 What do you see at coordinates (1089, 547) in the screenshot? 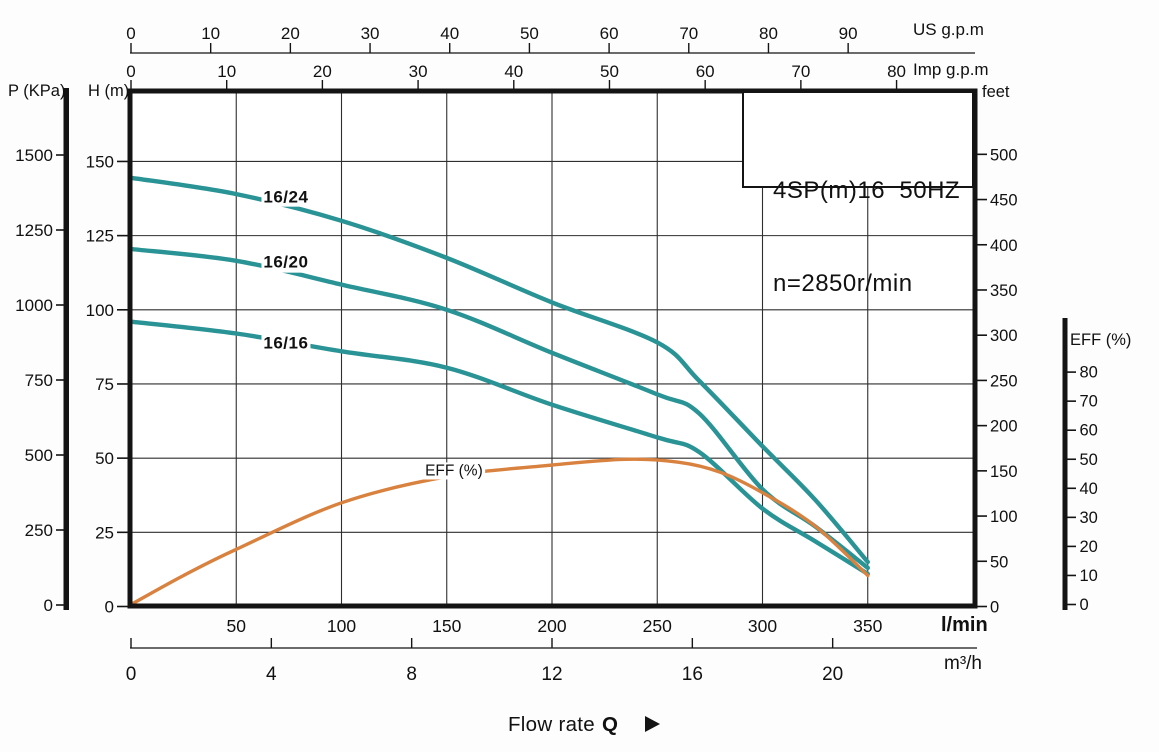
I see `eff-axis-tick-label: 20` at bounding box center [1089, 547].